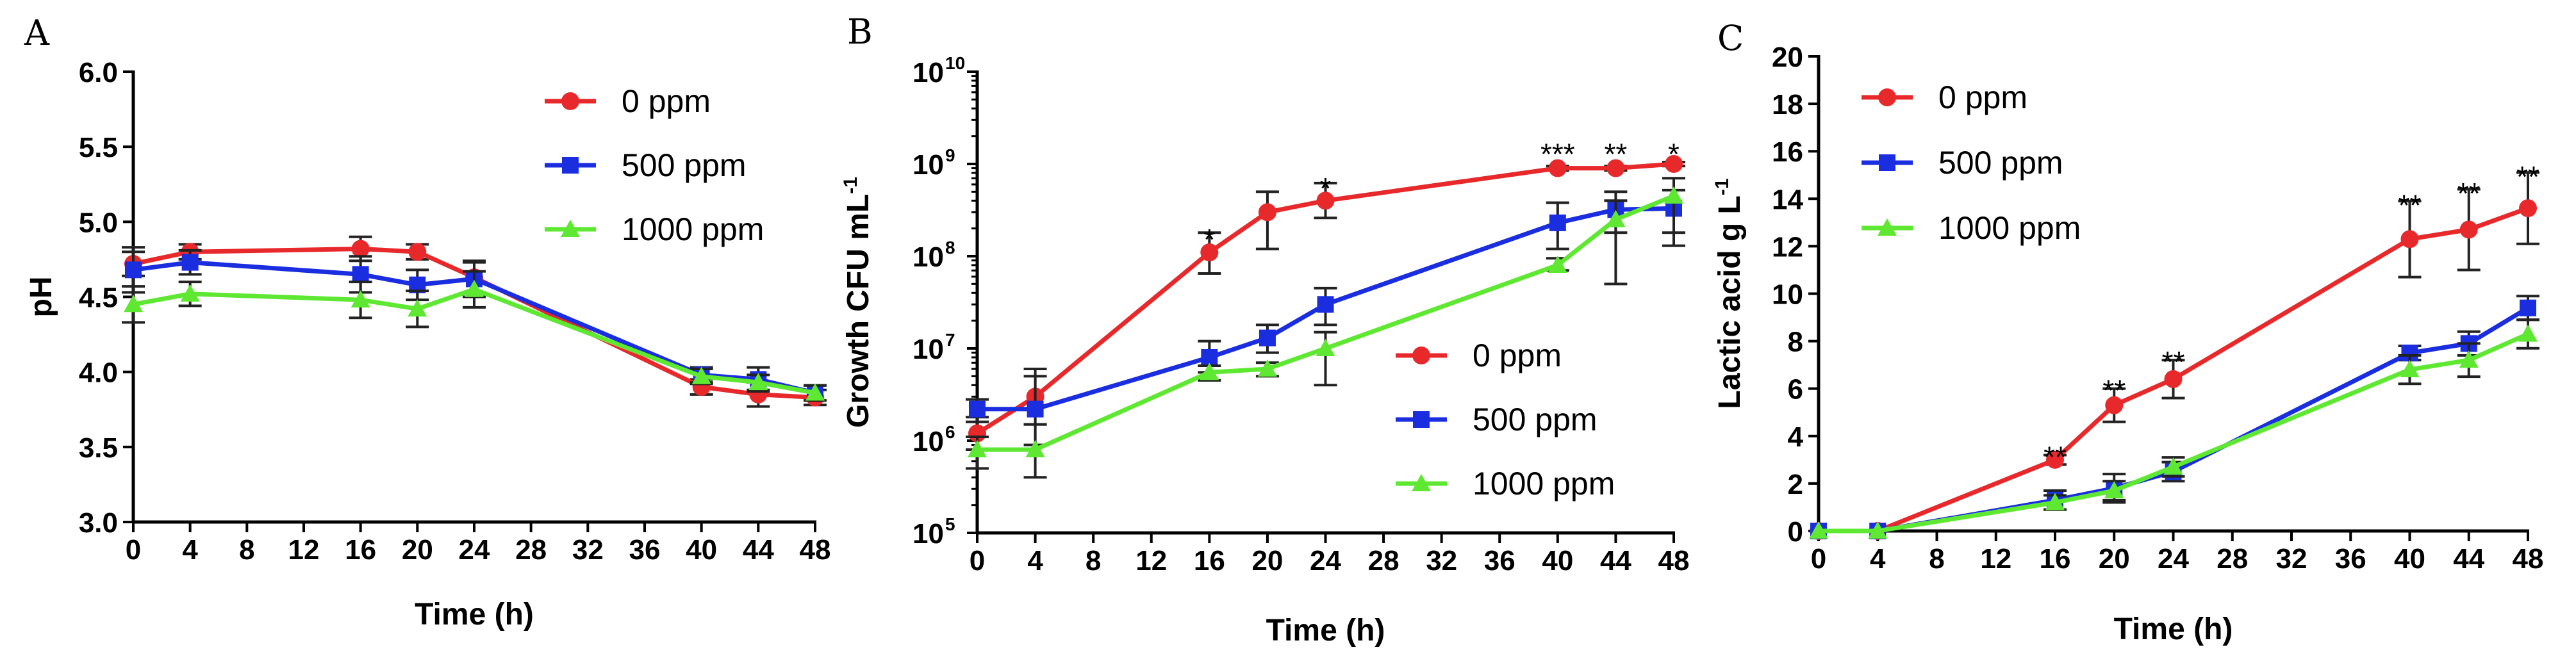 This screenshot has width=2576, height=661. I want to click on y-tick-label: 3.5, so click(98, 448).